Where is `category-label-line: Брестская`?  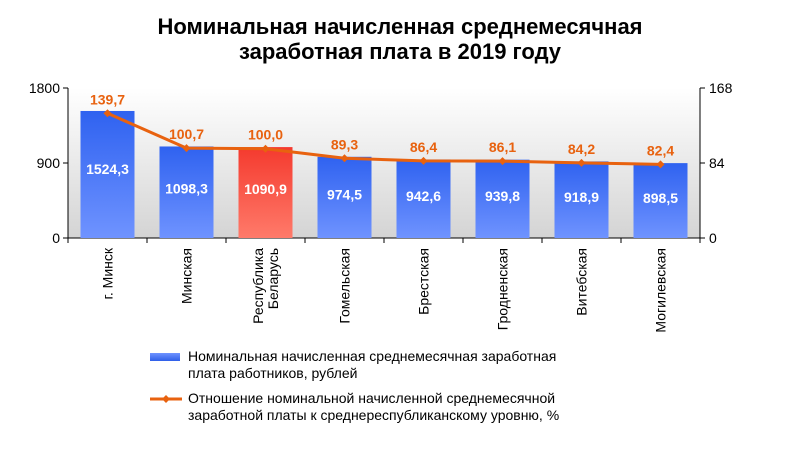 category-label-line: Брестская is located at coordinates (424, 281).